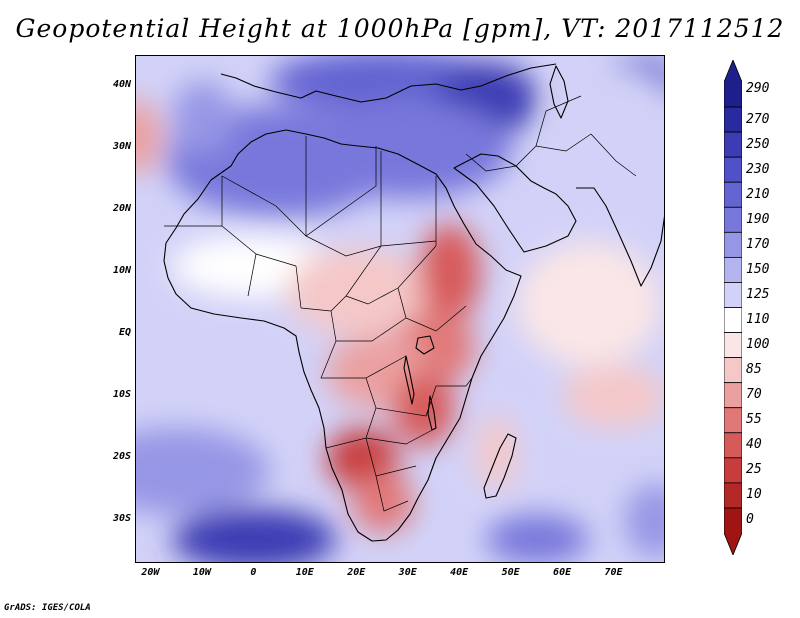  Describe the element at coordinates (754, 370) in the screenshot. I see `colorbar-level-label: 85` at that location.